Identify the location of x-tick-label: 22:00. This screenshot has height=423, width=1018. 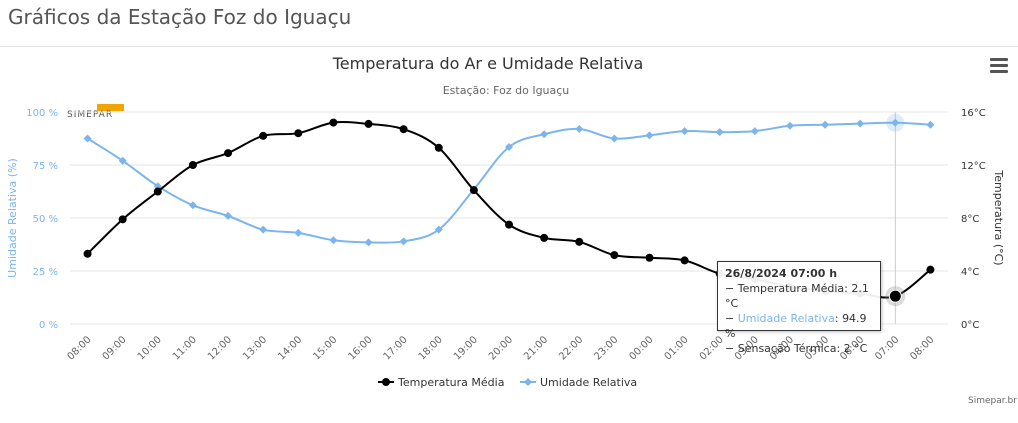
(571, 348).